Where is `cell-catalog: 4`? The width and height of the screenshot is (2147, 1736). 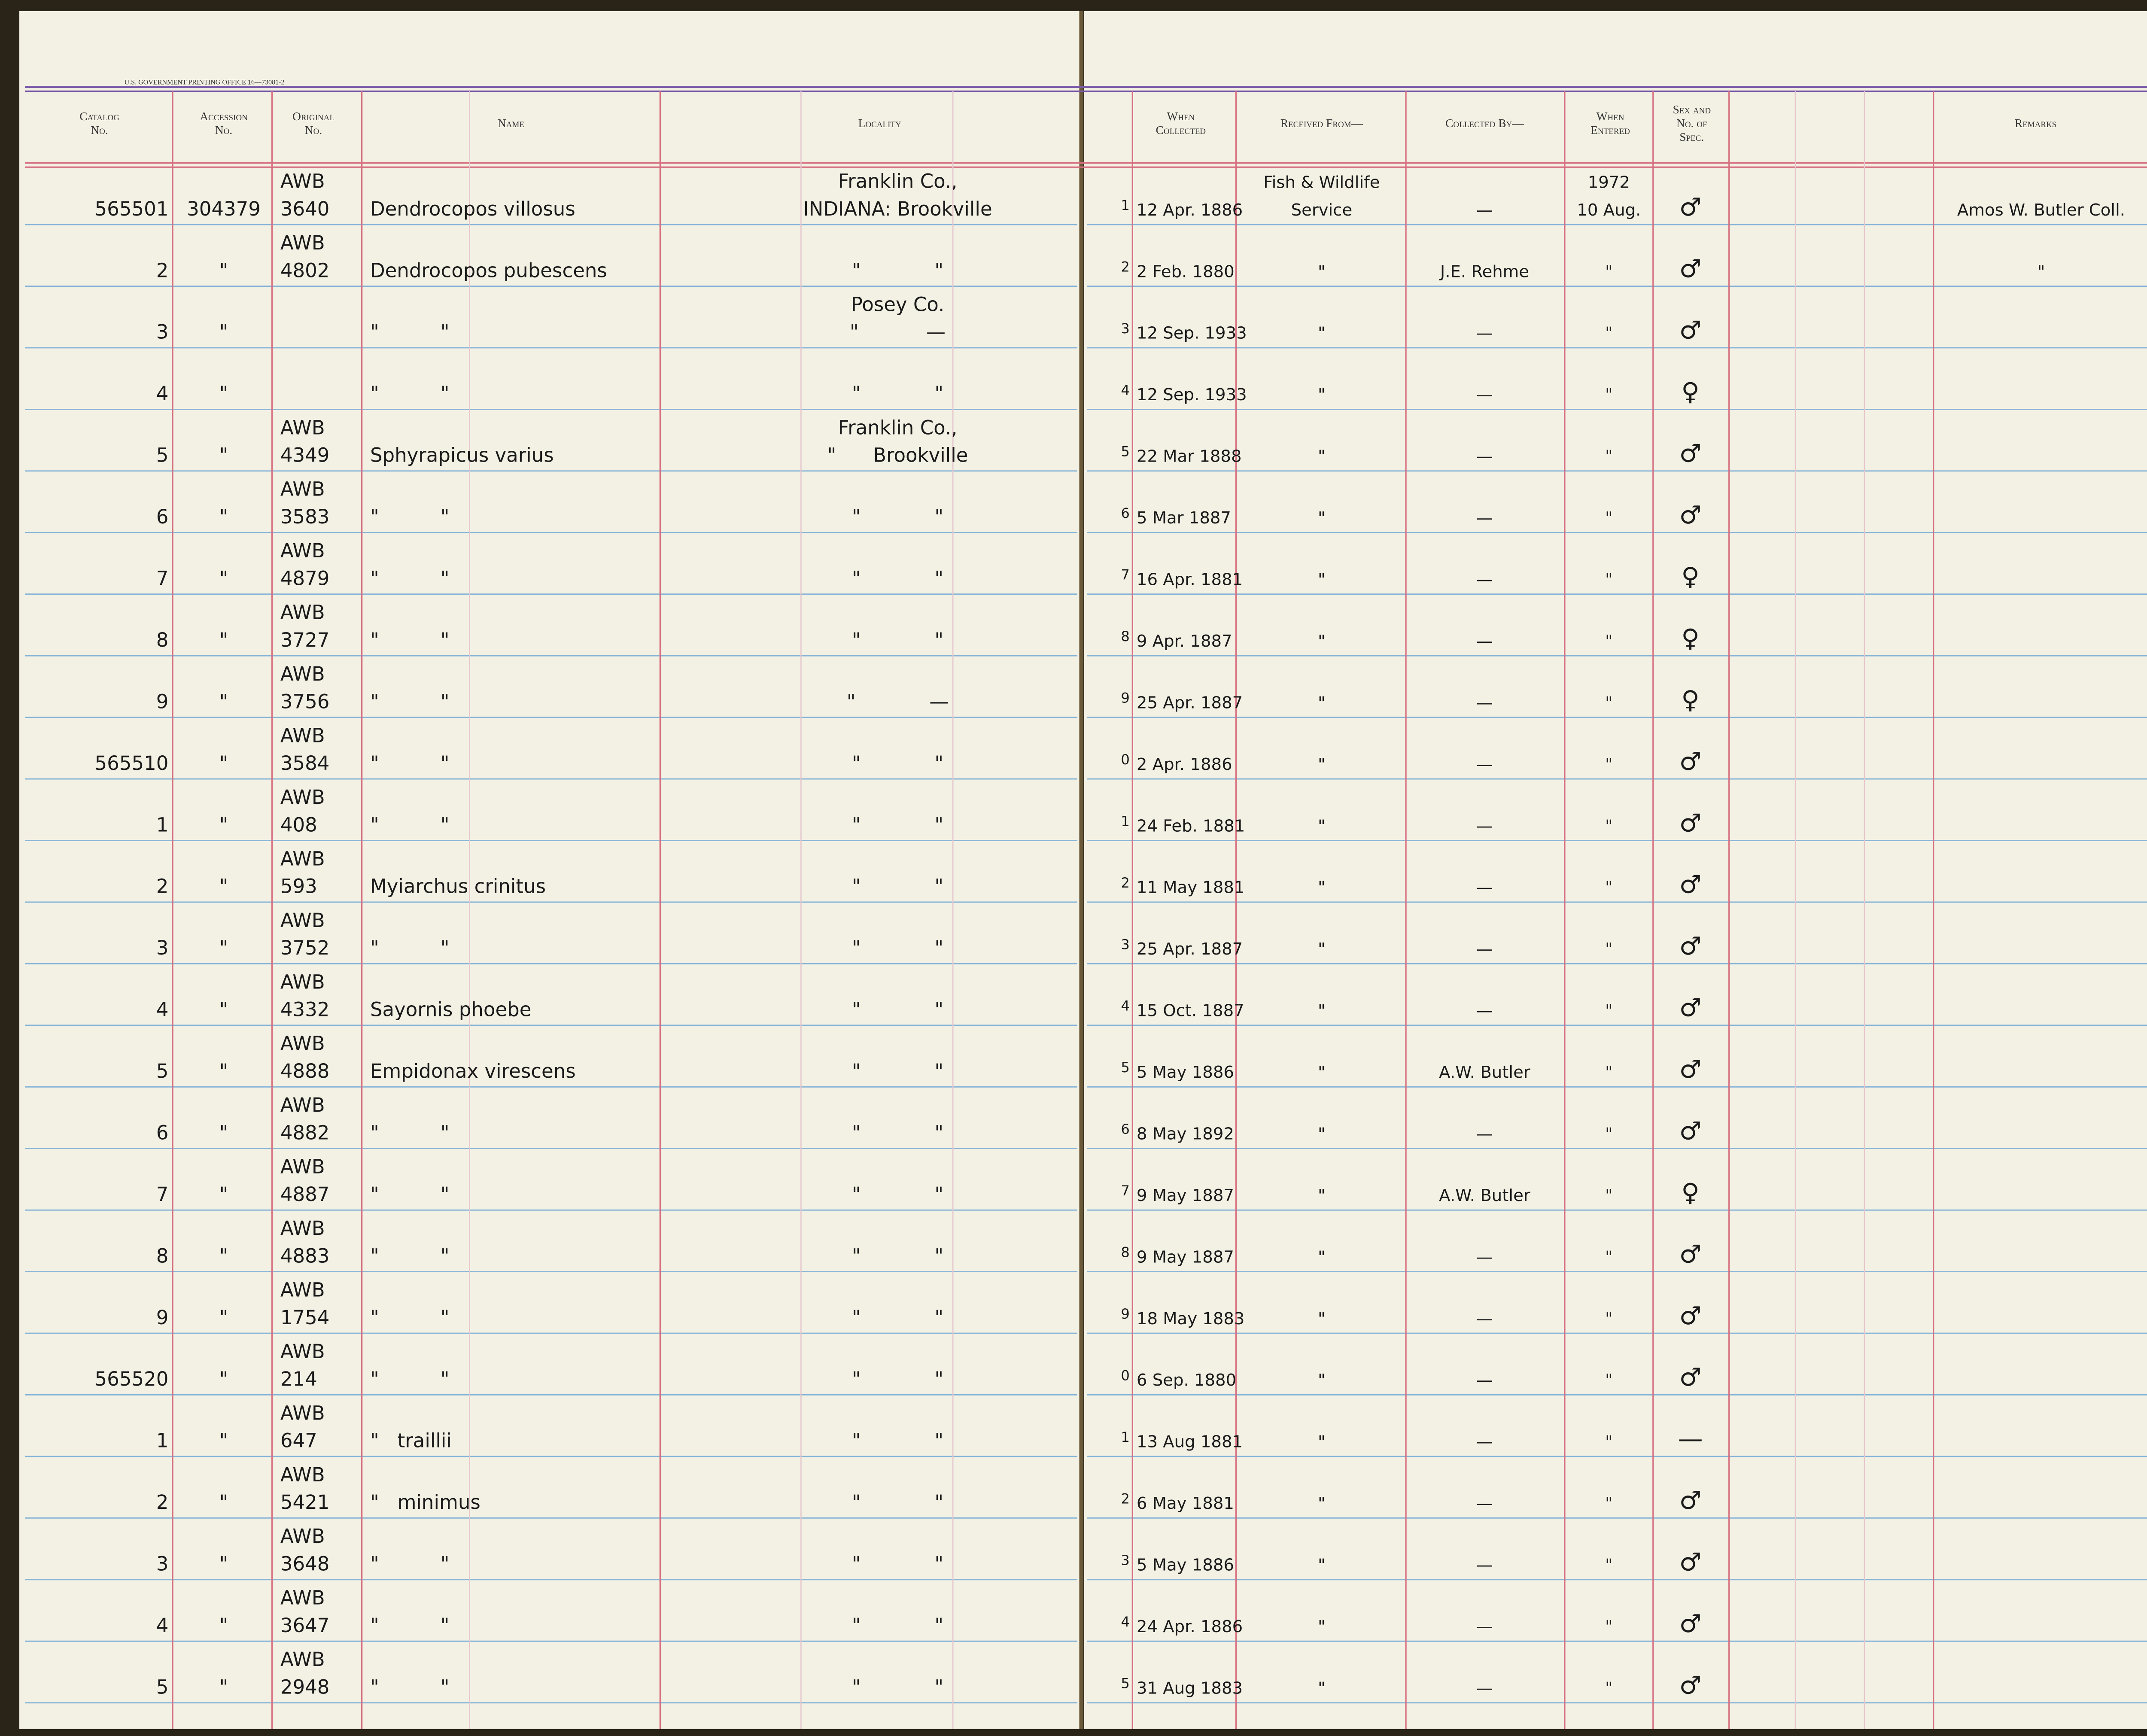 cell-catalog: 4 is located at coordinates (162, 1009).